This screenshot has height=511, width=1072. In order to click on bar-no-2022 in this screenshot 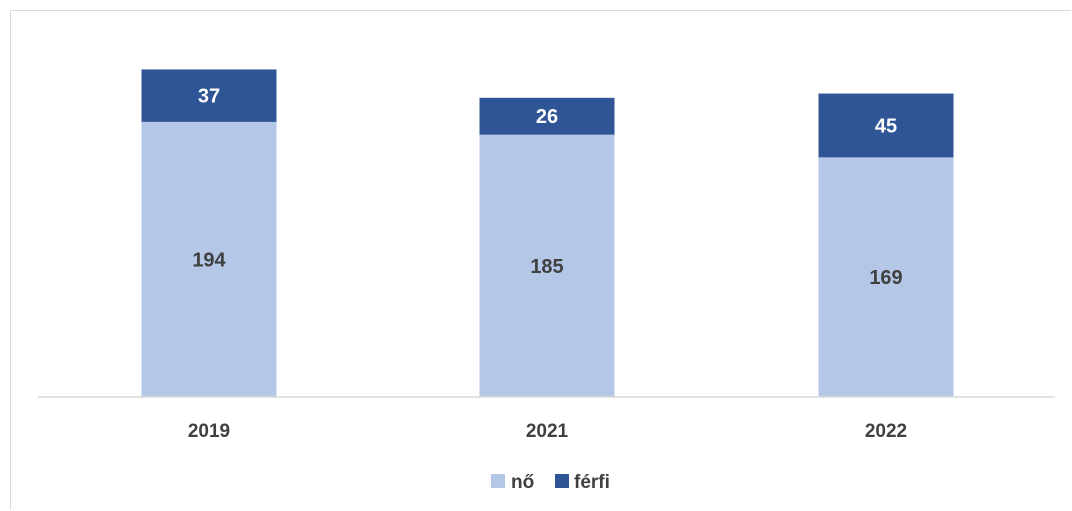, I will do `click(886, 277)`.